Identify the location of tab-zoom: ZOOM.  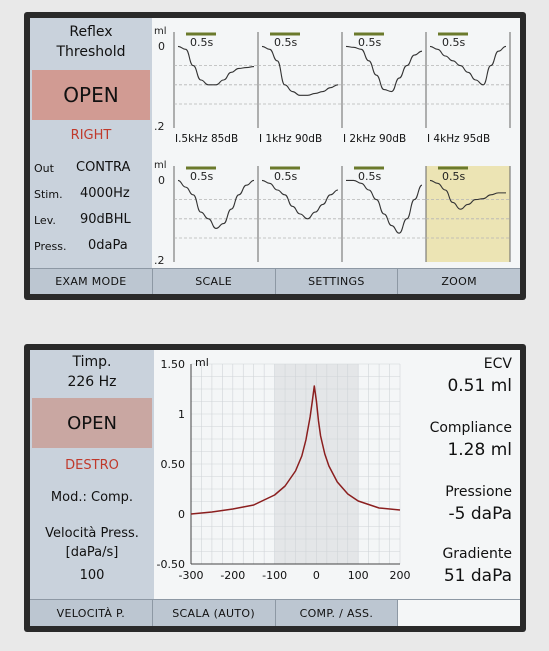
(459, 281).